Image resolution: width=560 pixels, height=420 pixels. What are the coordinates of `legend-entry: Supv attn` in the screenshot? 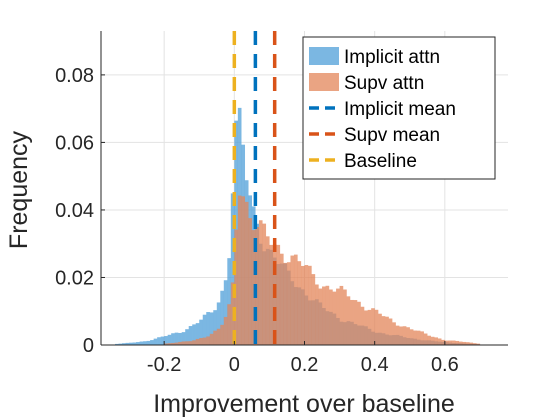 It's located at (384, 83).